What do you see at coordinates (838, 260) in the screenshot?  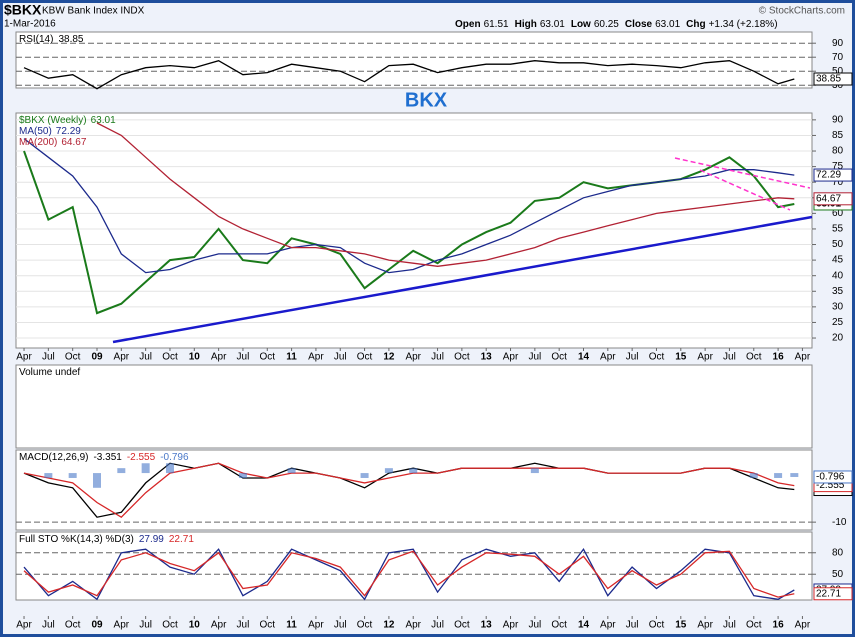 I see `y-tick-label: 45` at bounding box center [838, 260].